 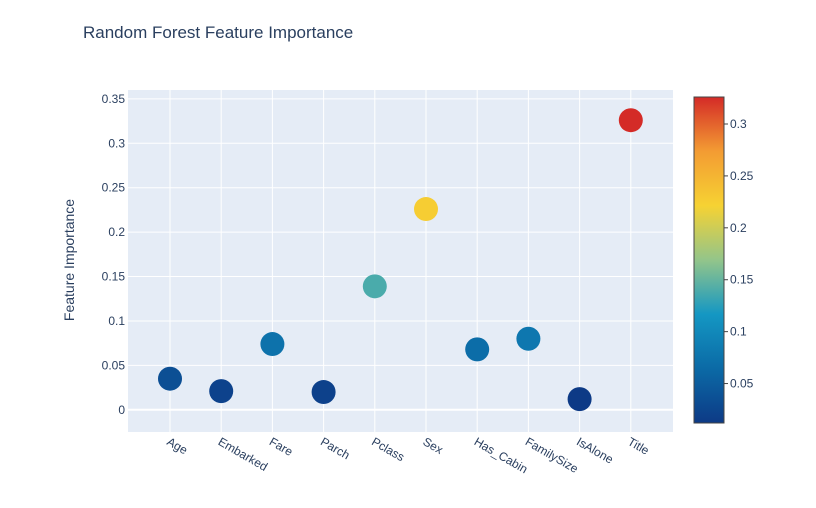 I want to click on y-tick-label: 0.3, so click(x=116, y=143).